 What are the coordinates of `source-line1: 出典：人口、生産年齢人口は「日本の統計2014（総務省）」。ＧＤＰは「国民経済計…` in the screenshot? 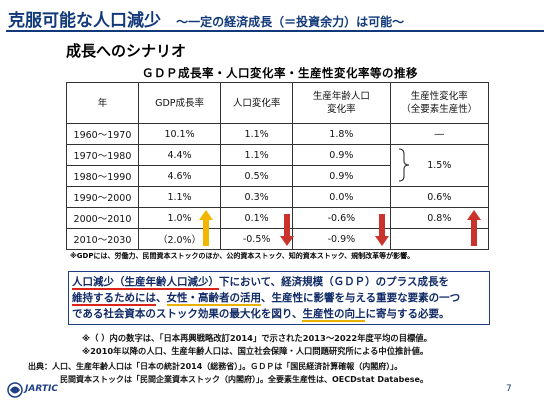 It's located at (215, 366).